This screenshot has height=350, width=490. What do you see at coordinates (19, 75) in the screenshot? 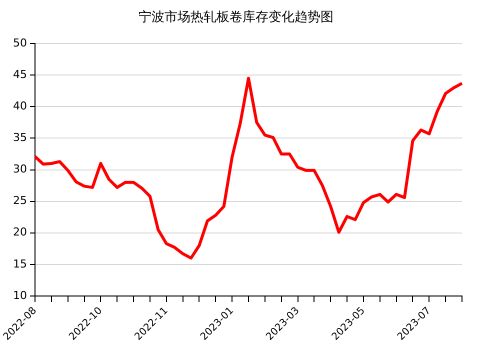
I see `y-tick-label: 45` at bounding box center [19, 75].